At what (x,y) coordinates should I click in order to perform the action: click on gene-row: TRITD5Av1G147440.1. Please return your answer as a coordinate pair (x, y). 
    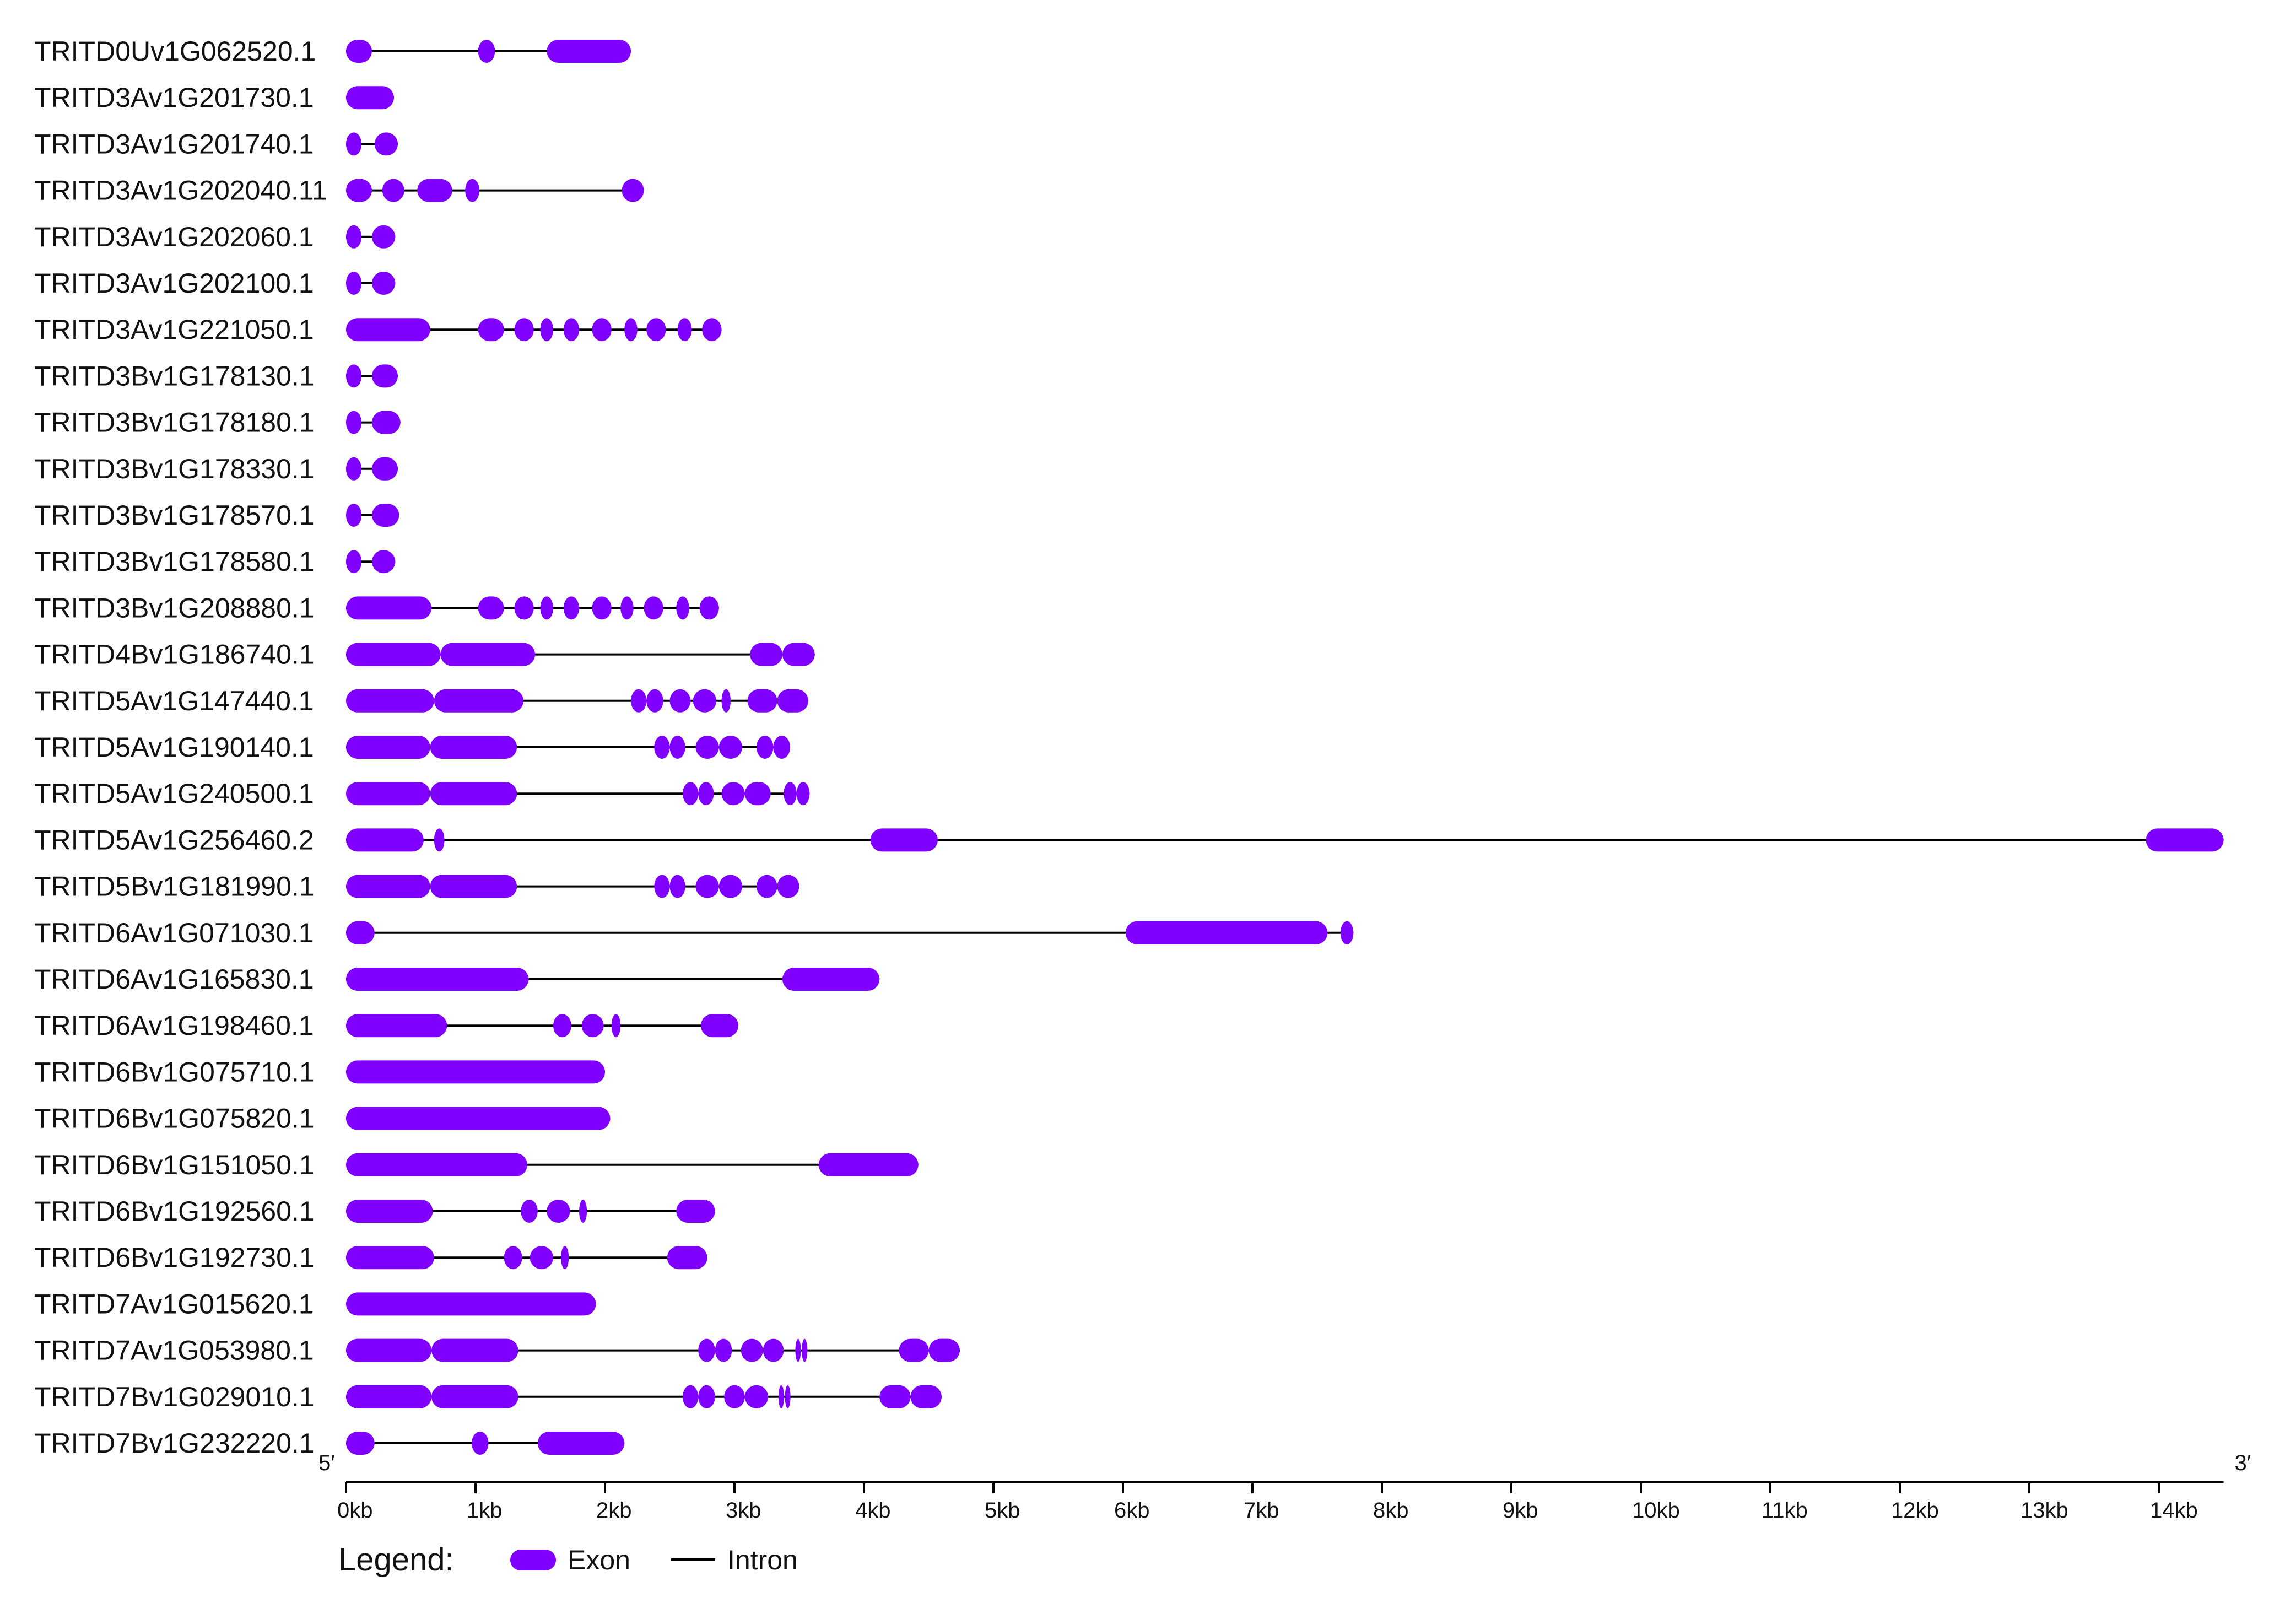
    Looking at the image, I should click on (421, 701).